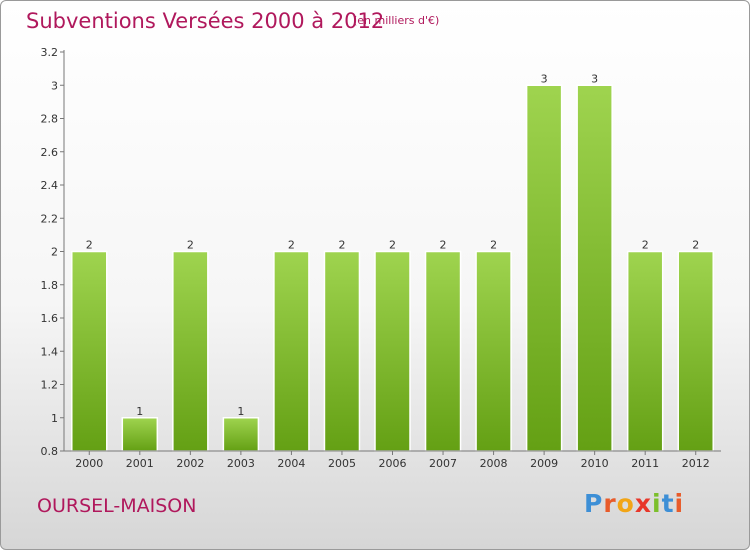 The height and width of the screenshot is (550, 750). Describe the element at coordinates (291, 463) in the screenshot. I see `x-tick-label: 2004` at that location.